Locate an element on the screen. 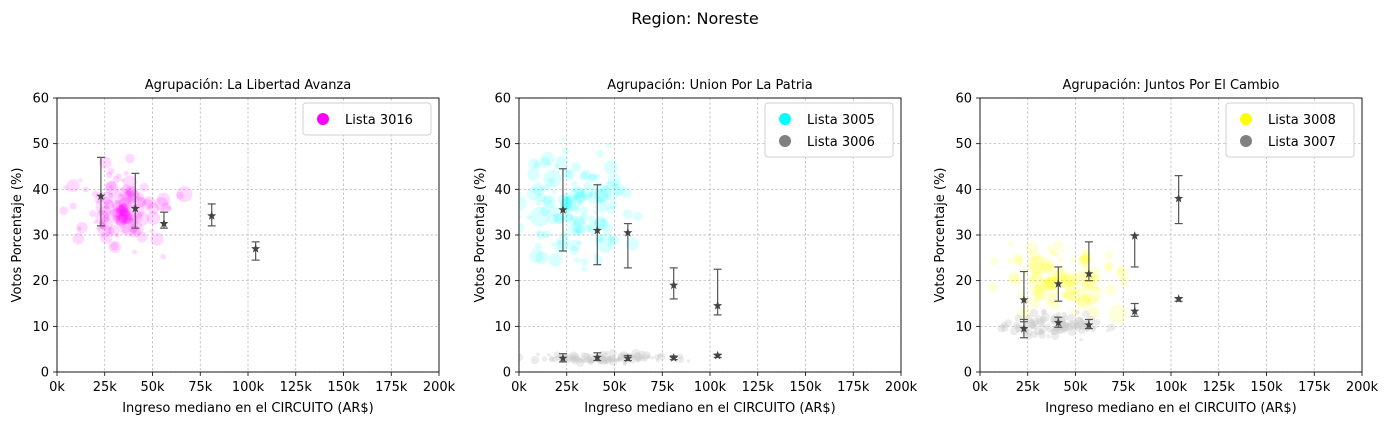  y-tick-label: 30 is located at coordinates (963, 236).